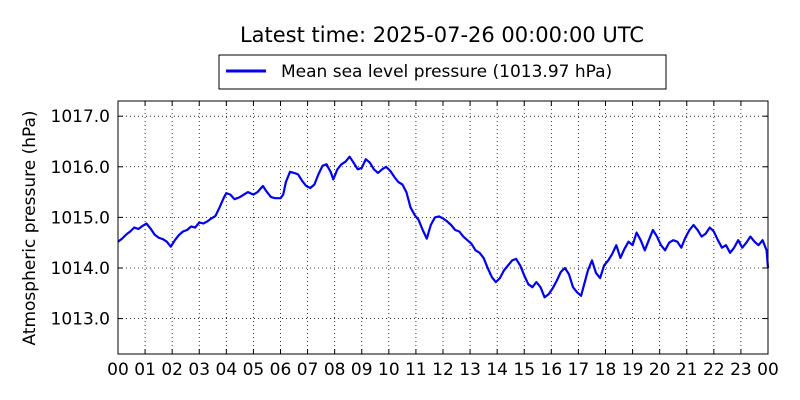 This screenshot has height=400, width=800. I want to click on x-tick-label: 21, so click(687, 370).